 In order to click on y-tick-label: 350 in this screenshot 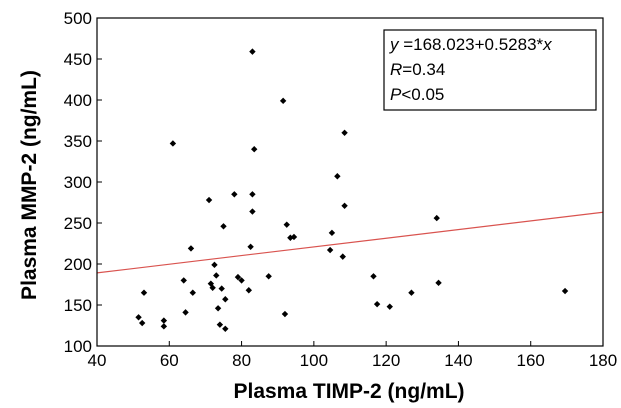, I will do `click(78, 141)`.